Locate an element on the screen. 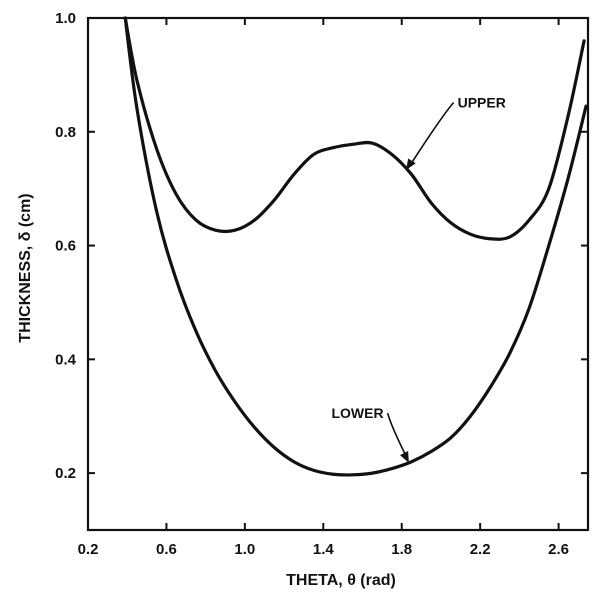 This screenshot has height=593, width=593. y-tick-label: 1.0 is located at coordinates (65, 18).